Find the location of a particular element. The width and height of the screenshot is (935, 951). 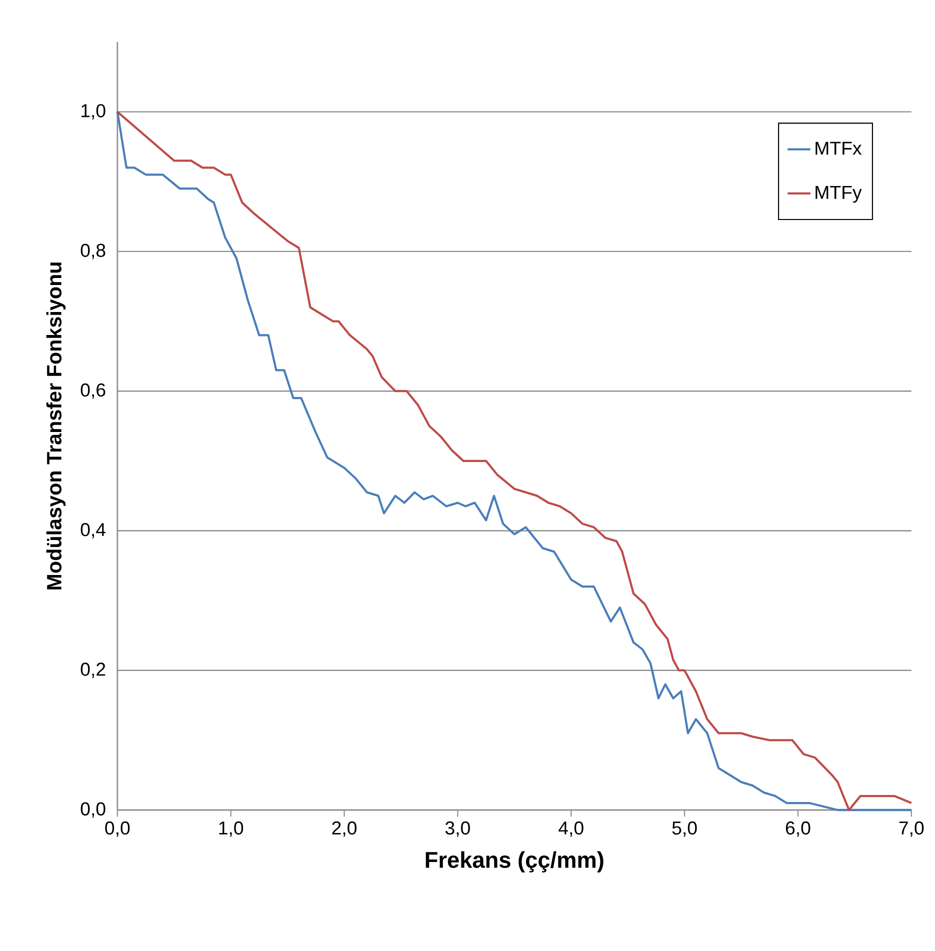

x-tick-label: 1,0 is located at coordinates (231, 829).